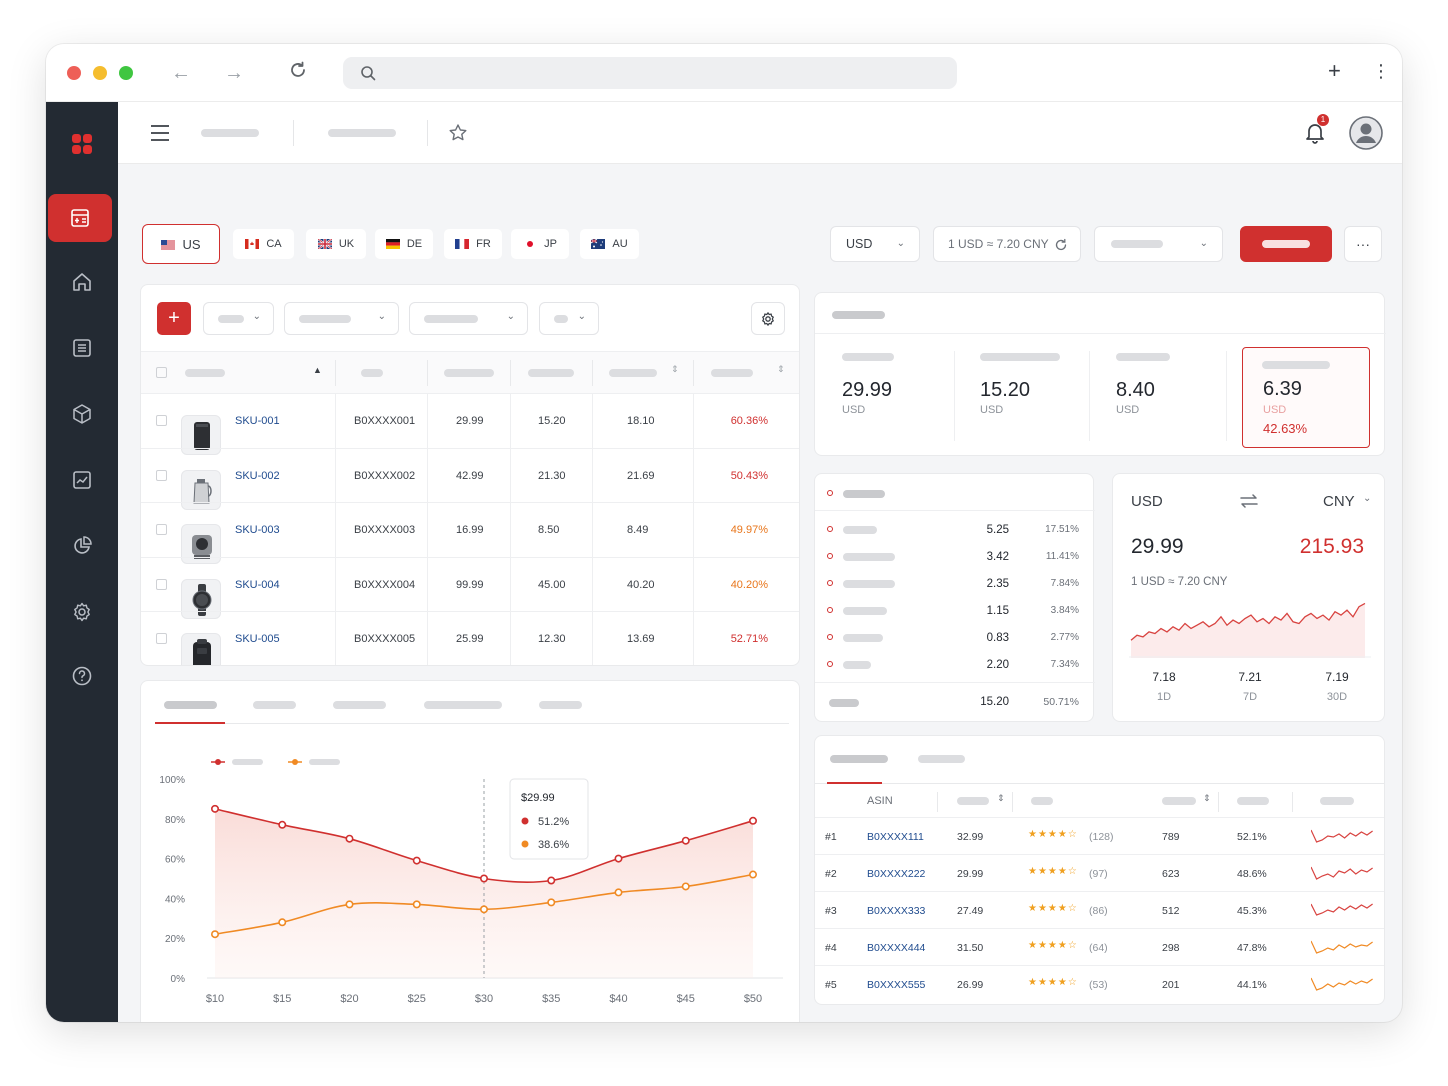 The image size is (1448, 1086). What do you see at coordinates (74, 73) in the screenshot?
I see `close-window-button` at bounding box center [74, 73].